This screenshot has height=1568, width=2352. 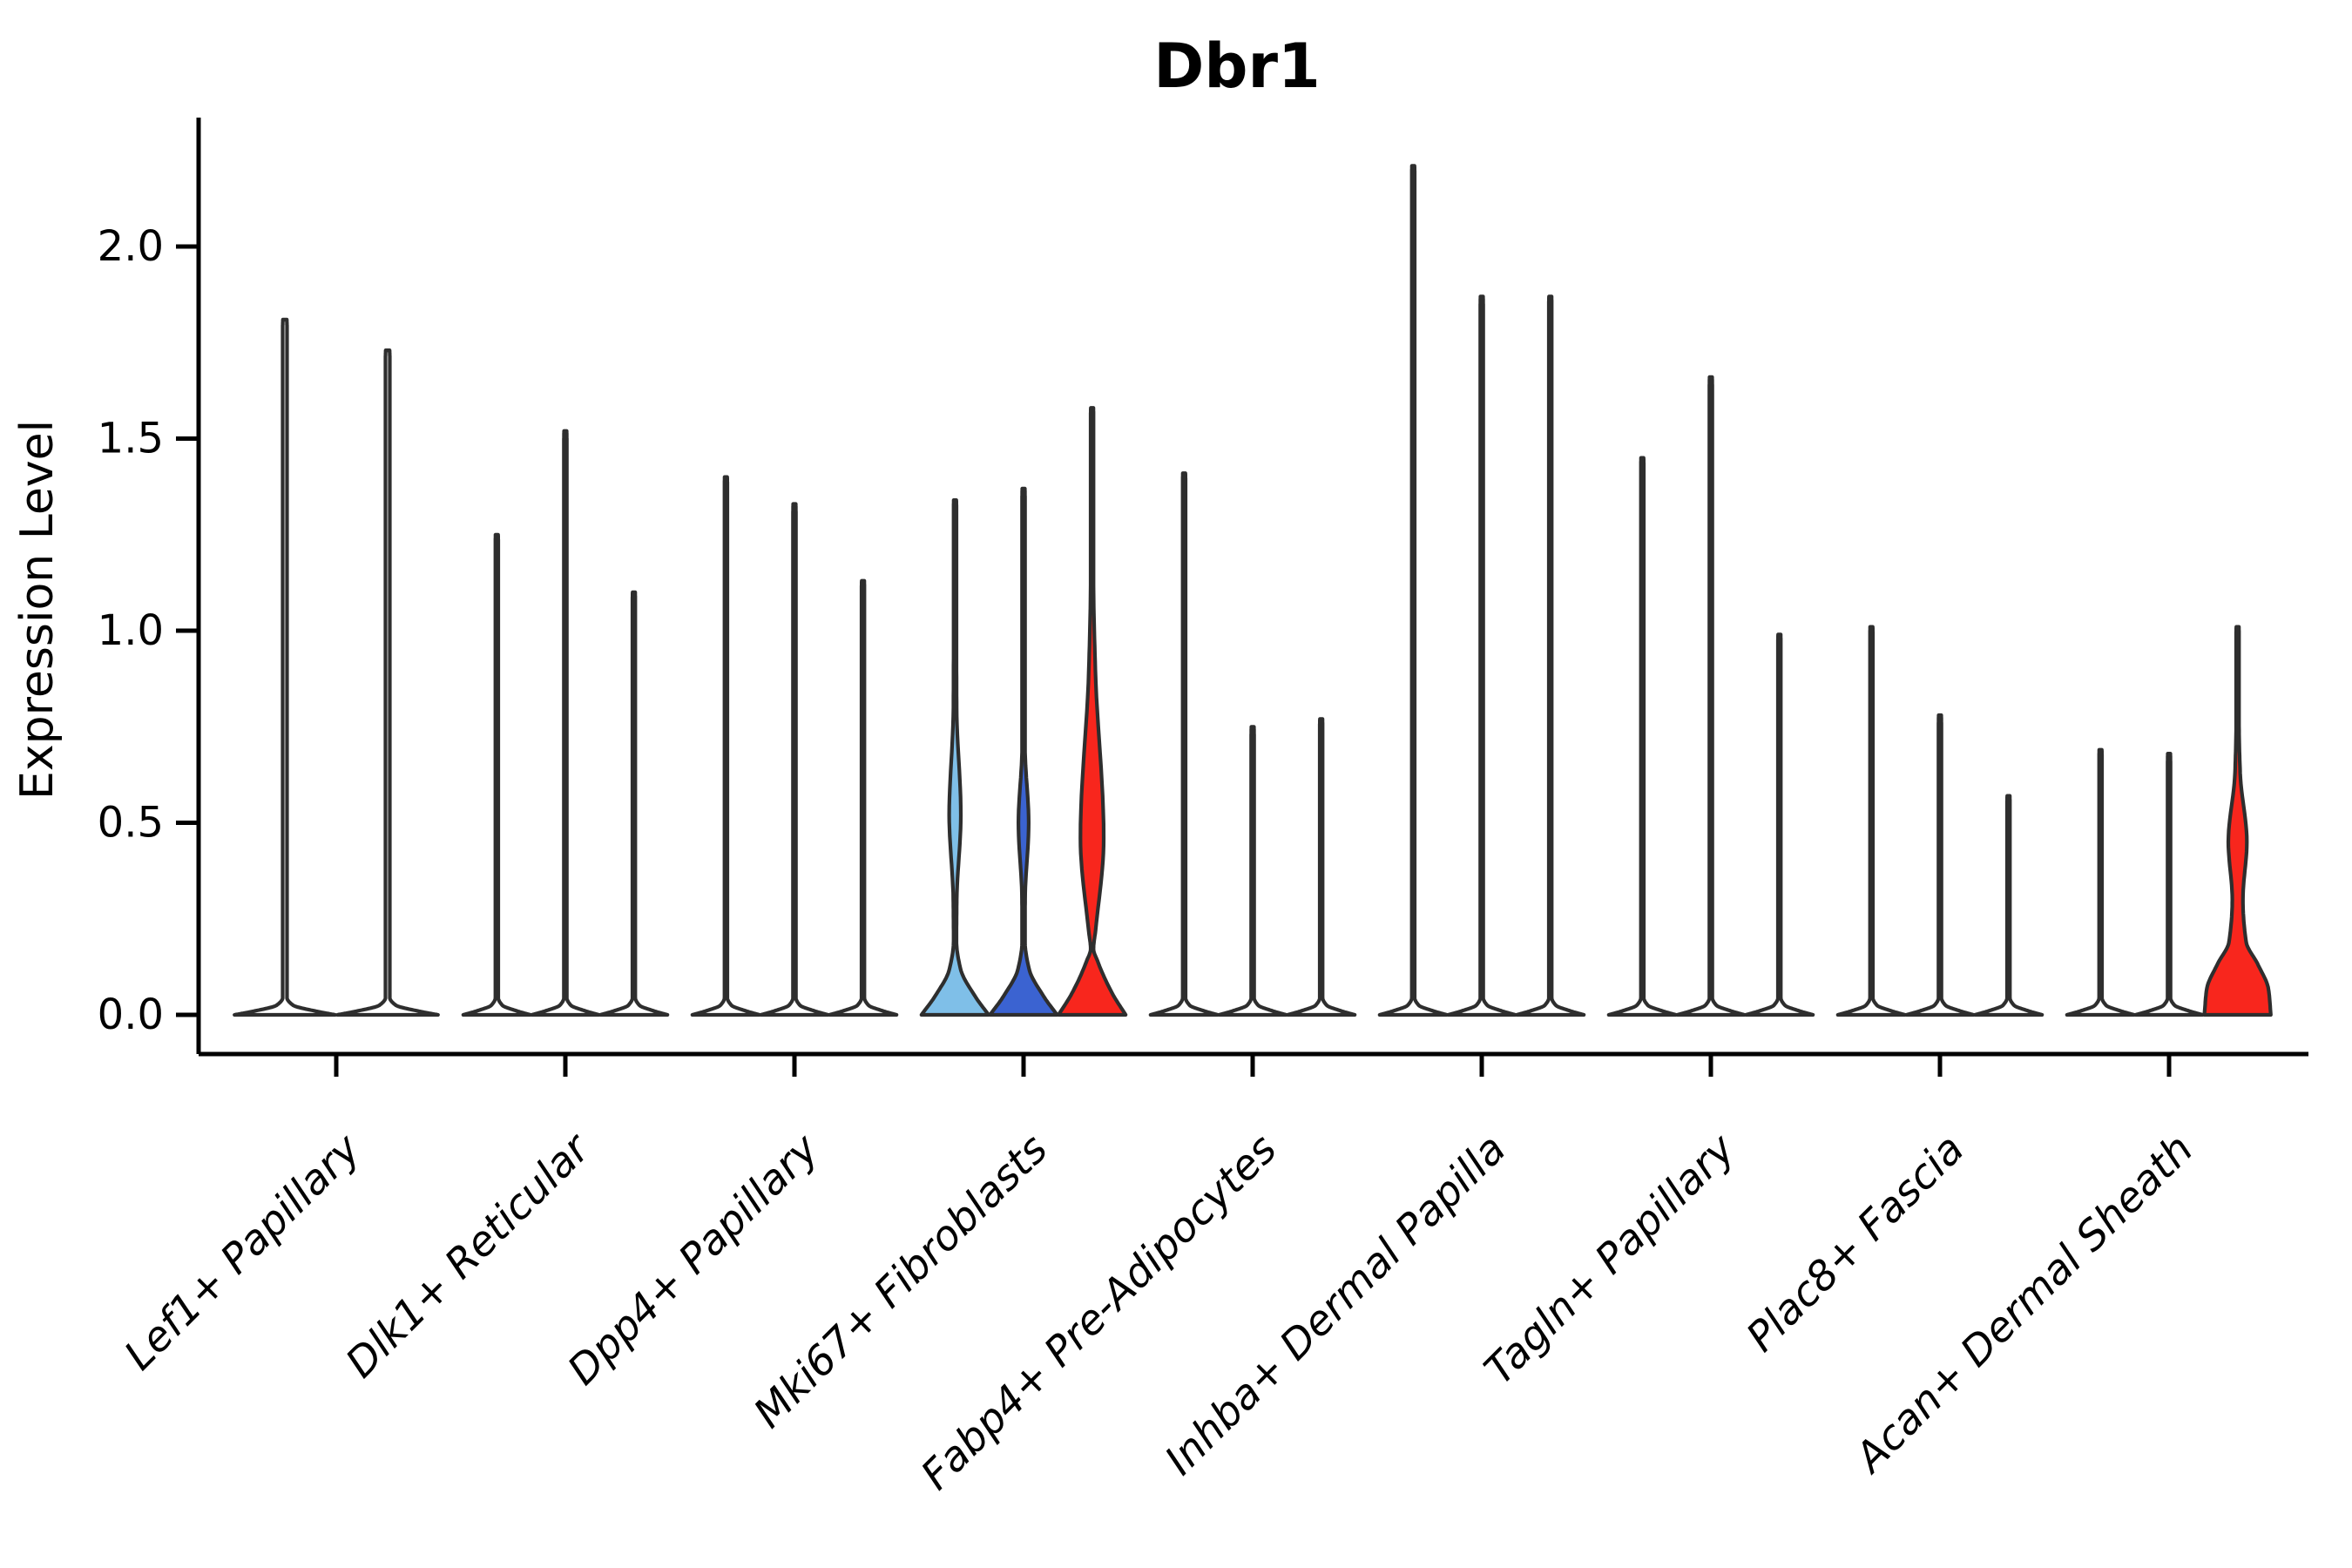 I want to click on y-tick-label: 1.0, so click(x=131, y=630).